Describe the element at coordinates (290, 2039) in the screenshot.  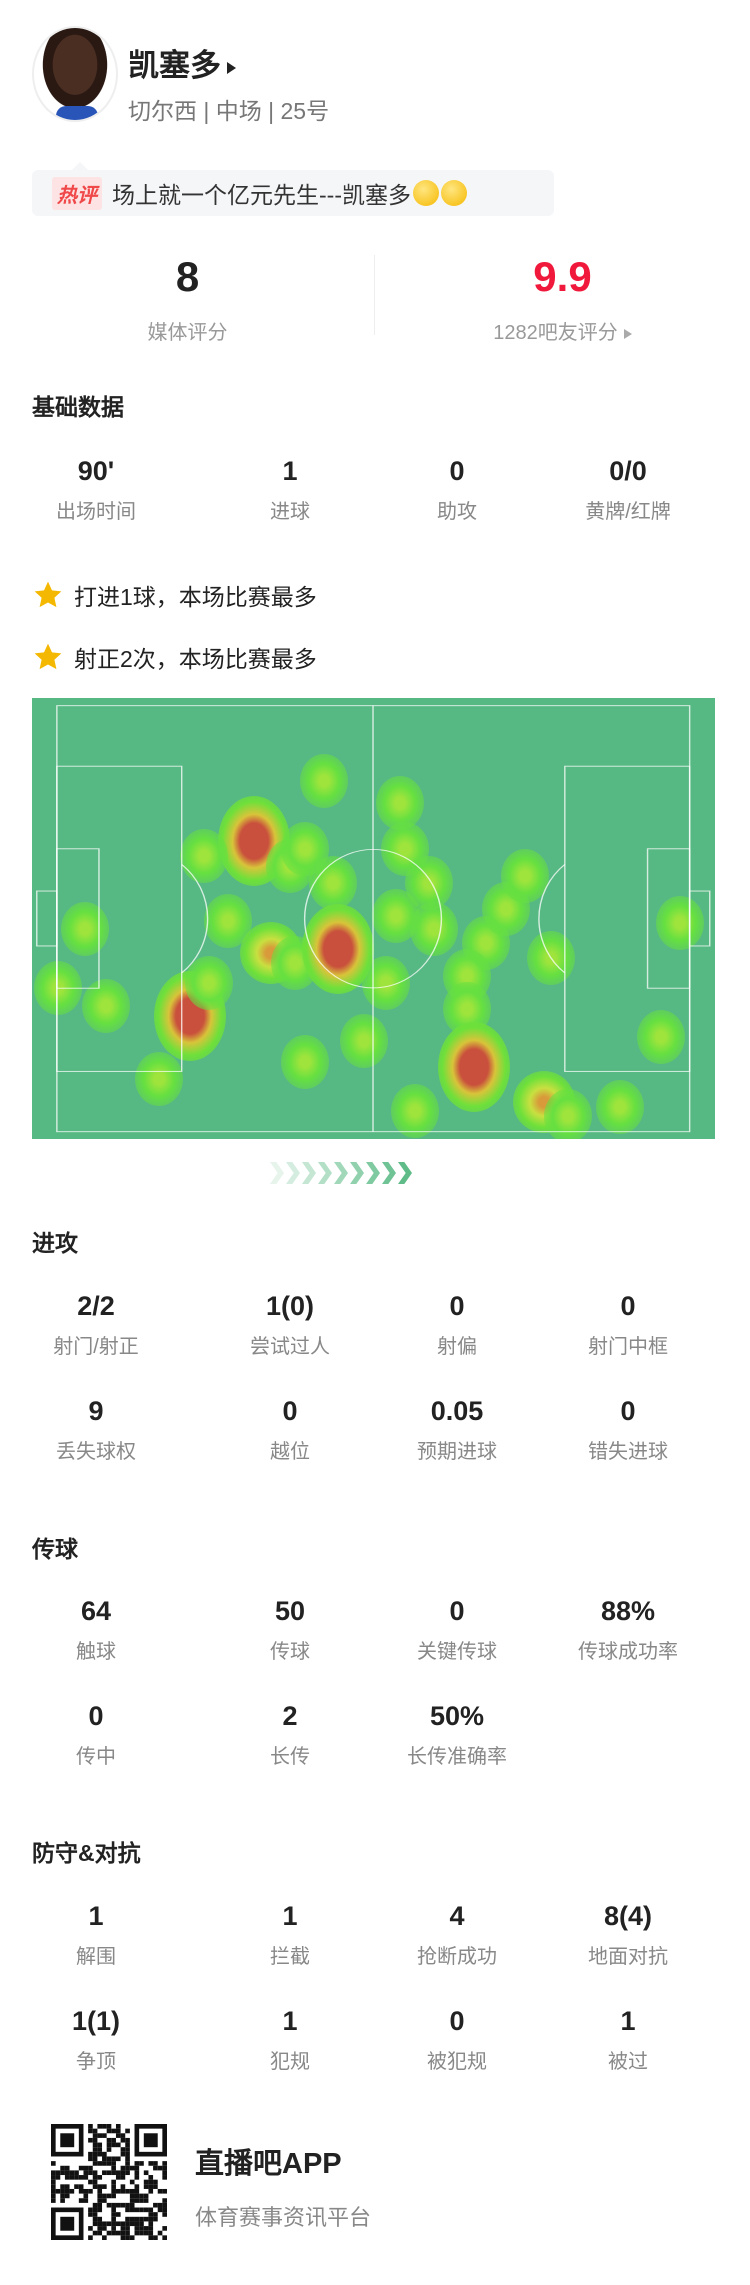
I see `stat-item: 1 犯规` at that location.